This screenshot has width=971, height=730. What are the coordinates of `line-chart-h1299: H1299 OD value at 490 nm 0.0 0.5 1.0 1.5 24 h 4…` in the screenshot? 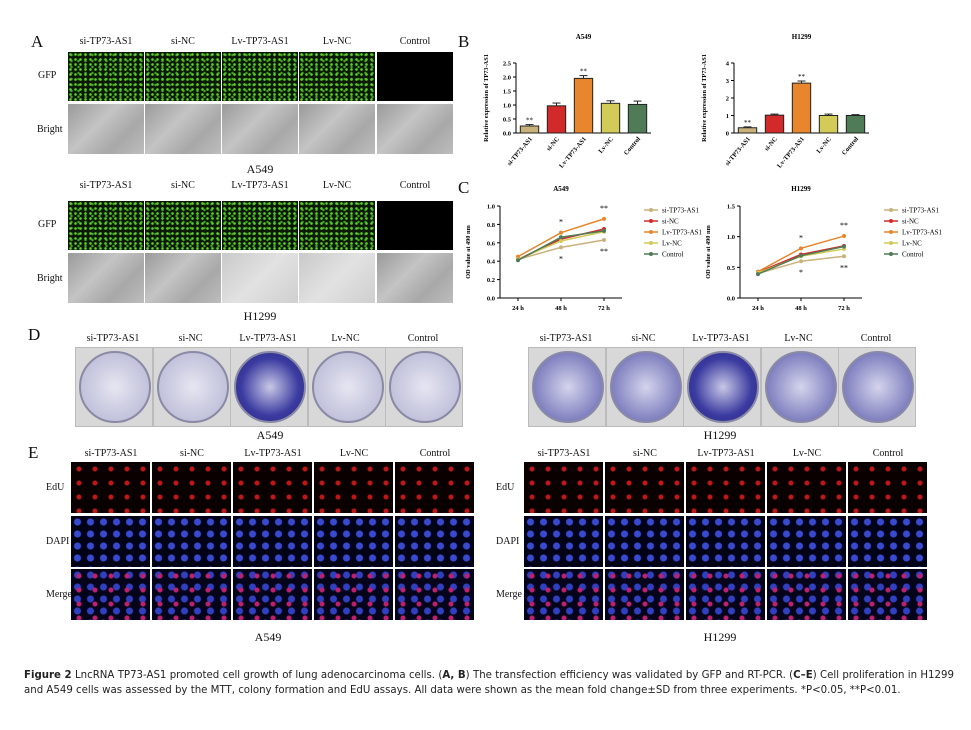 It's located at (824, 248).